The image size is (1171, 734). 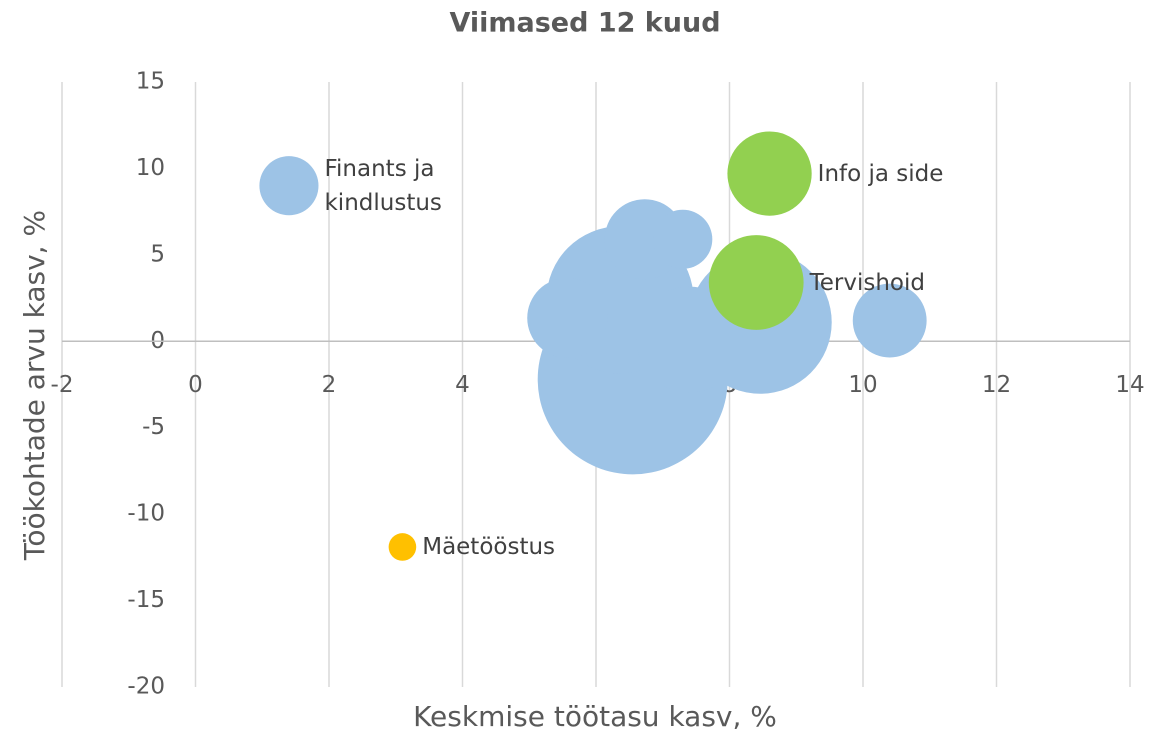 I want to click on chart-title: Viimased 12 kuud, so click(x=584, y=23).